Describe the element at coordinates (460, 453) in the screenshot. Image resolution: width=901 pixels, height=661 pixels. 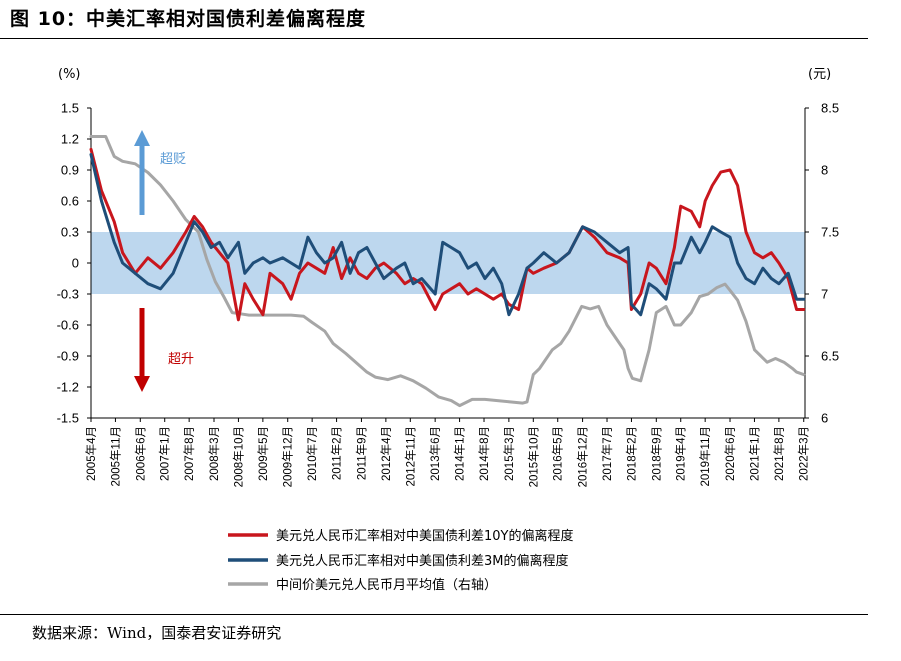
I see `x-tick-label: 2014年1月` at that location.